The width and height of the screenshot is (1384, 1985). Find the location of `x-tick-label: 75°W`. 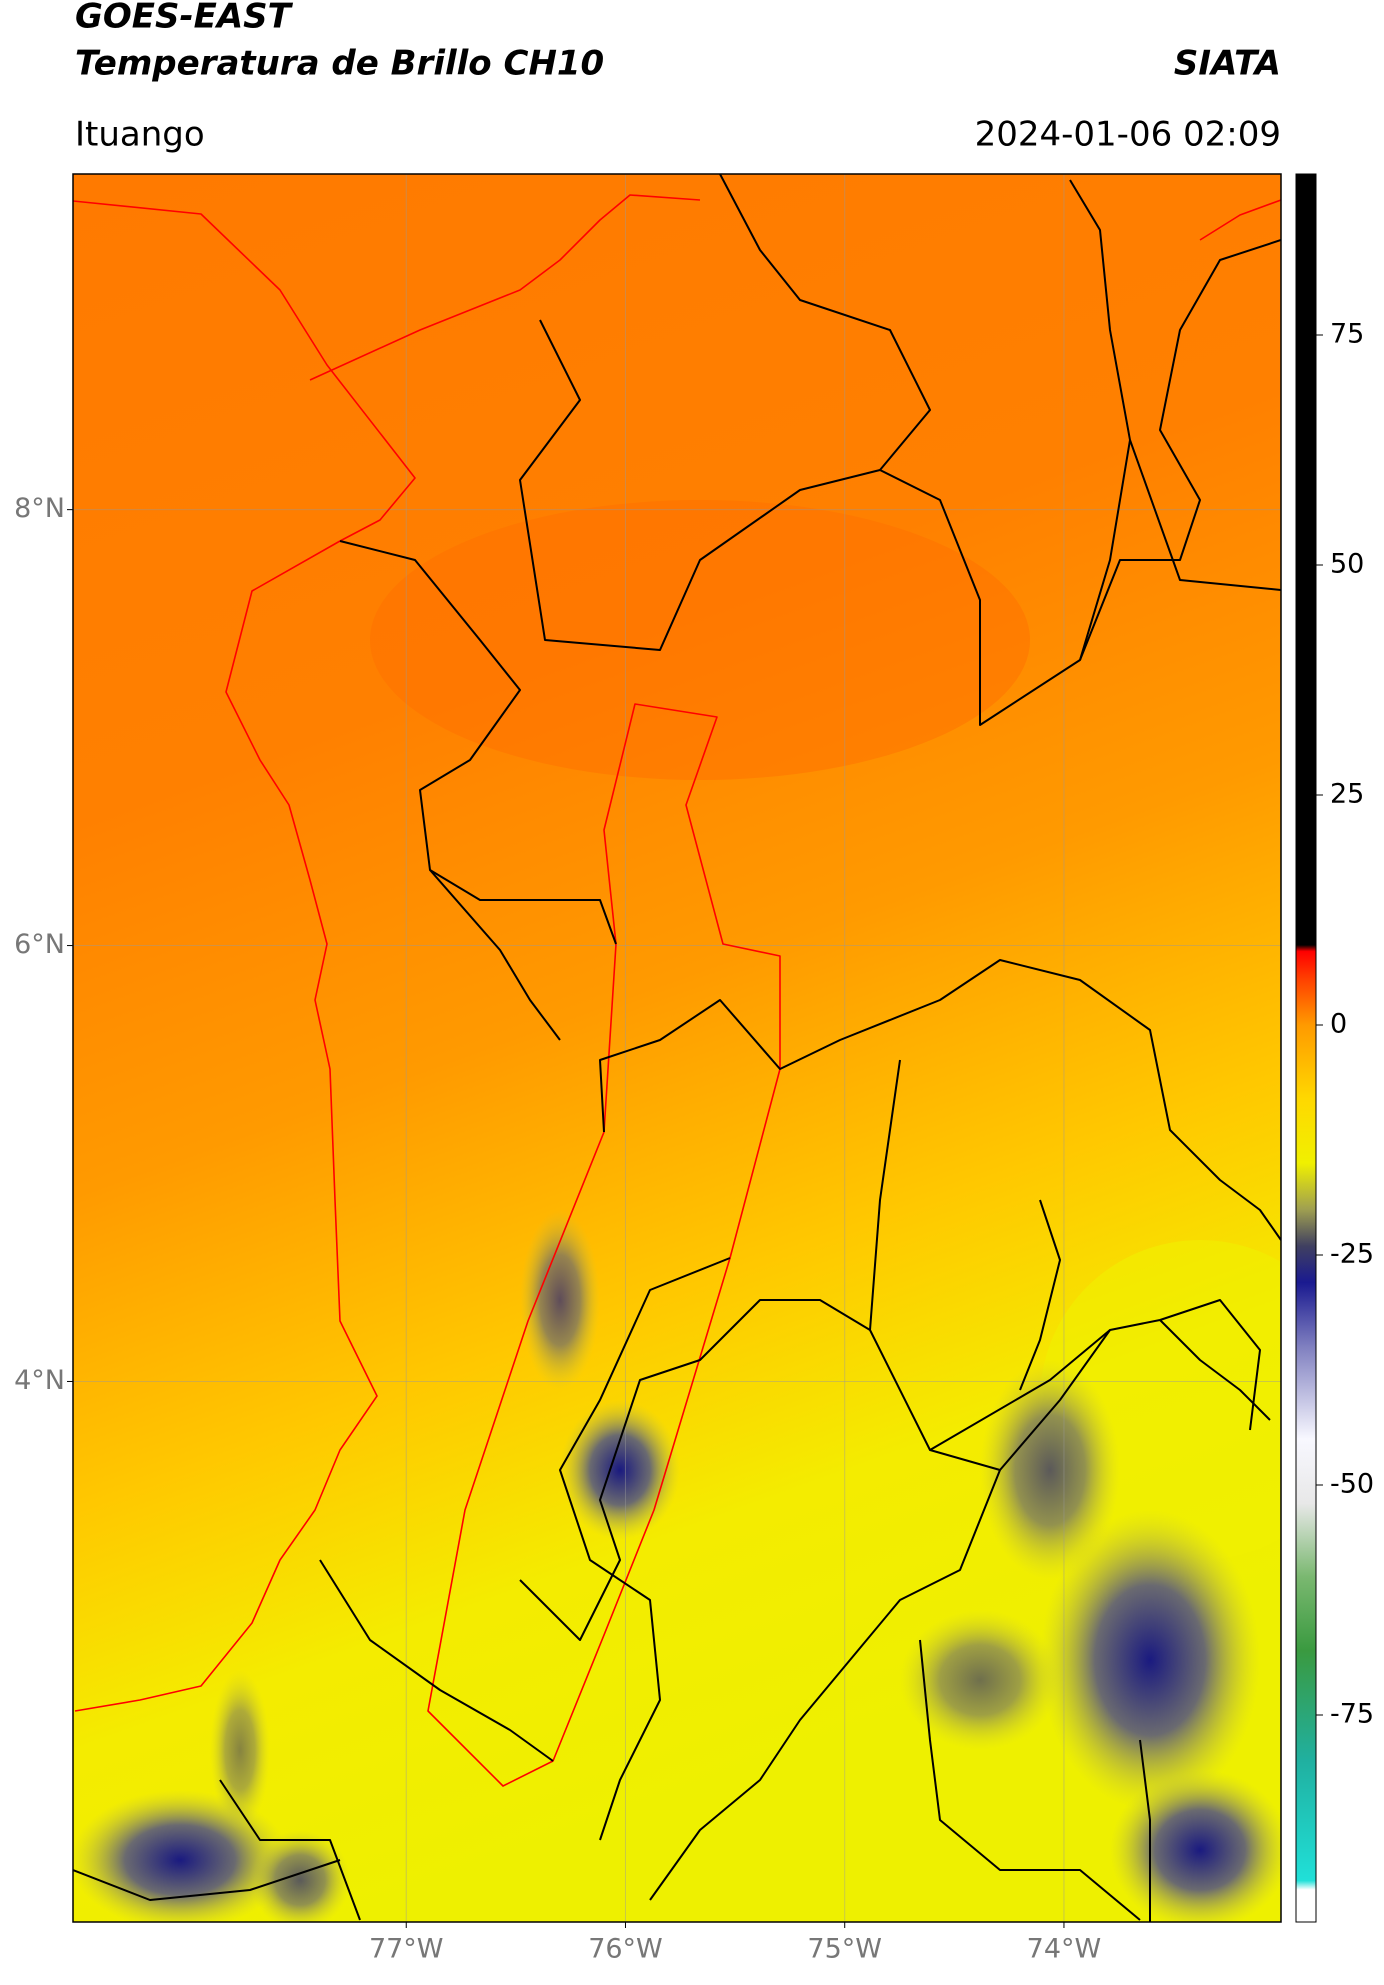

x-tick-label: 75°W is located at coordinates (844, 1949).